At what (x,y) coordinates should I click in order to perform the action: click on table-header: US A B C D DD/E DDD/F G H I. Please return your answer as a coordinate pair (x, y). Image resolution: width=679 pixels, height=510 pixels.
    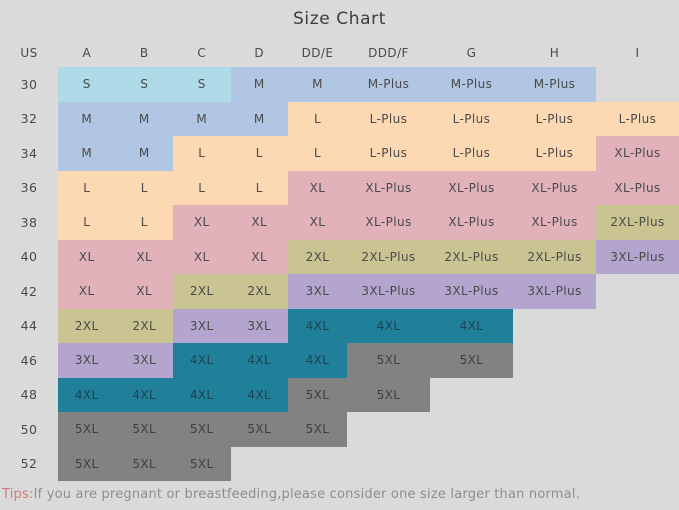
    Looking at the image, I should click on (339, 52).